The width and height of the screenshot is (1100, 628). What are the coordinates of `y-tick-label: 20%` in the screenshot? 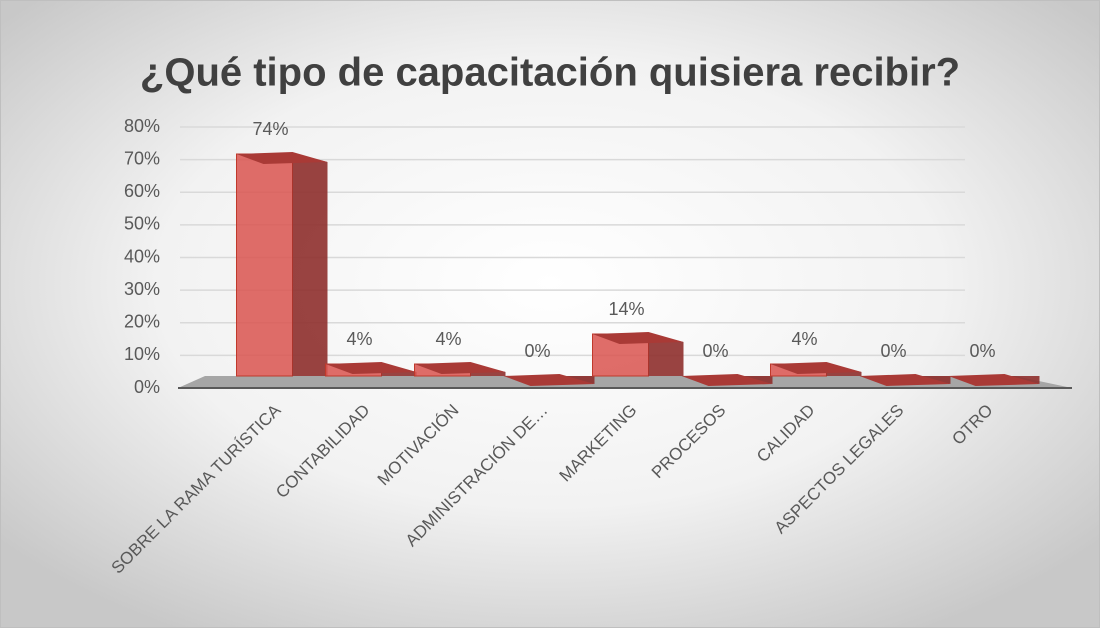 It's located at (142, 322).